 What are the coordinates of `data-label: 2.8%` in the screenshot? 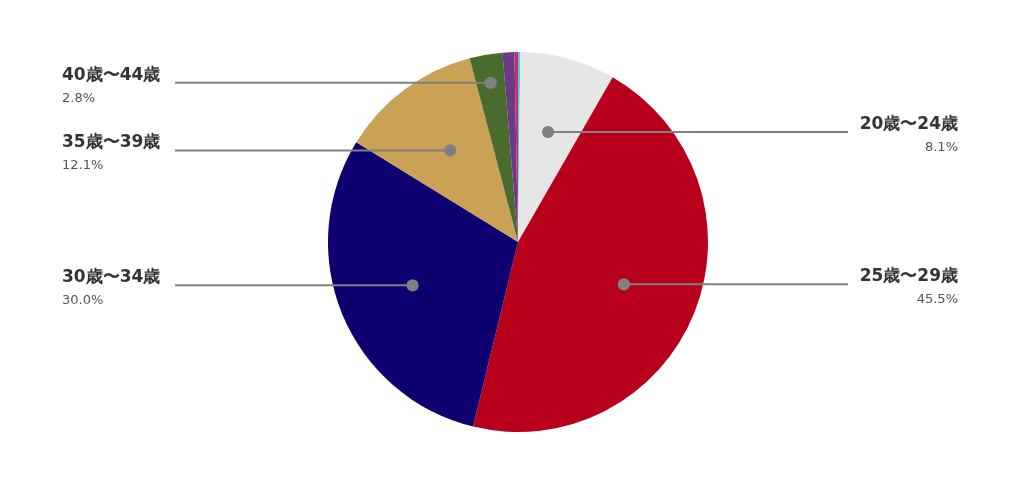 It's located at (79, 97).